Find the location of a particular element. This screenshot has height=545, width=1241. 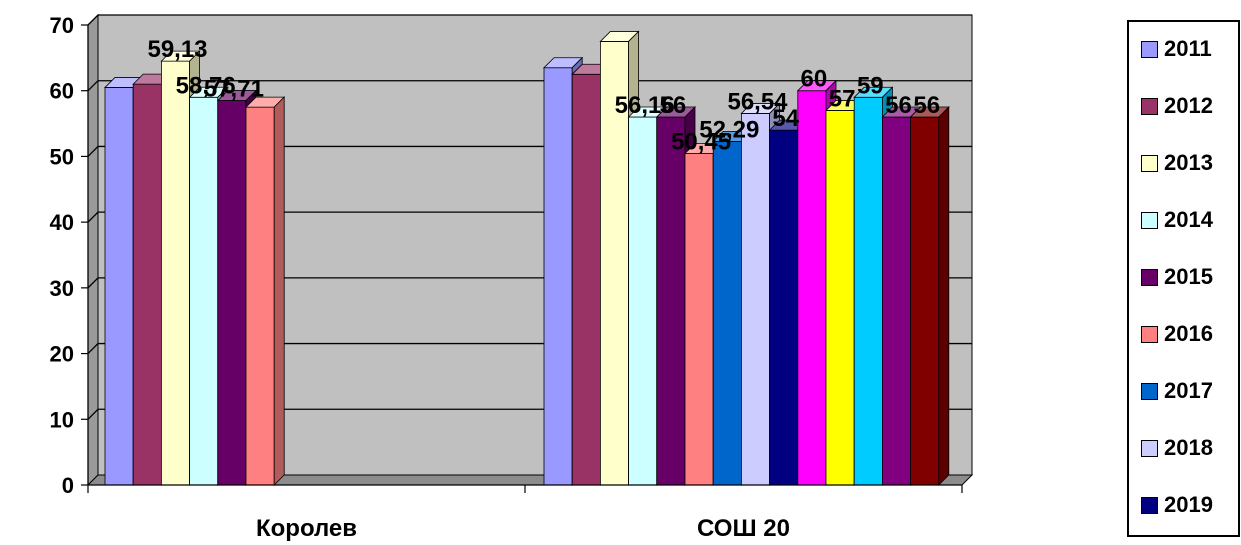

legend-item: 2013 is located at coordinates (1177, 163).